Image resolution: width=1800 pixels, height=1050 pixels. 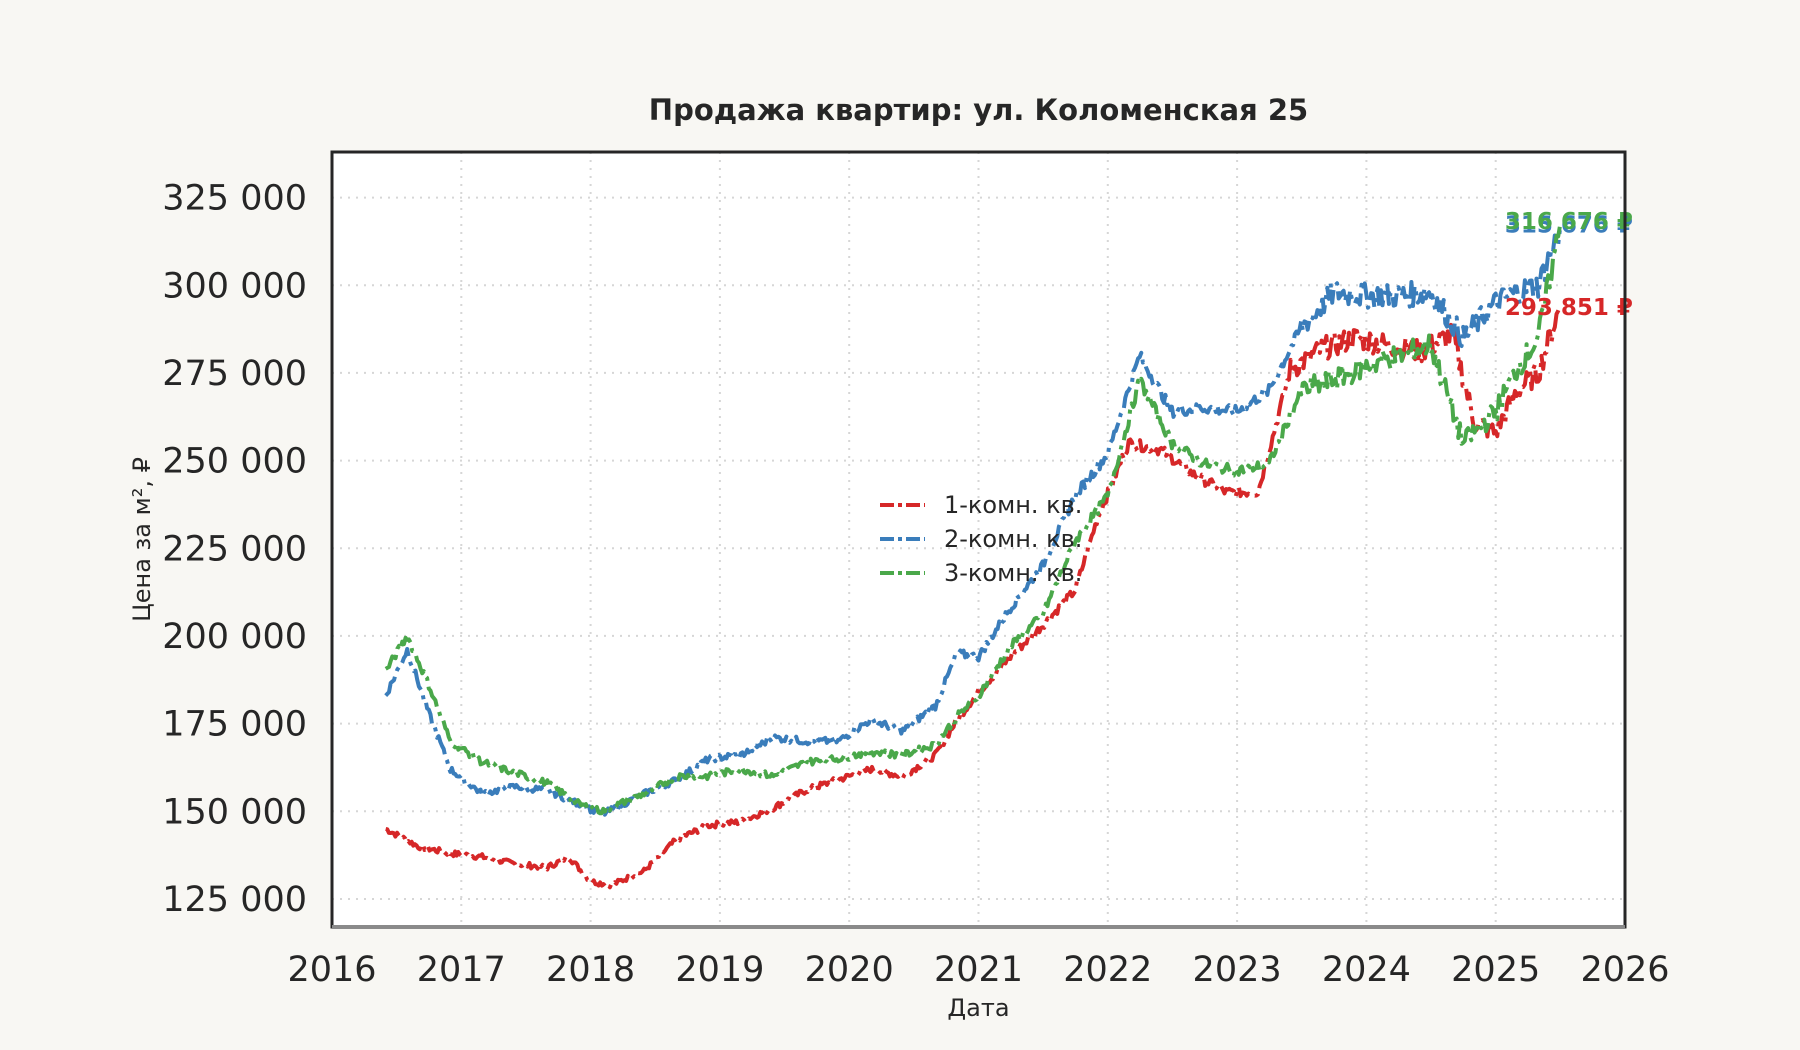 I want to click on end-value-label-1: 293 851 ₽, so click(x=1569, y=308).